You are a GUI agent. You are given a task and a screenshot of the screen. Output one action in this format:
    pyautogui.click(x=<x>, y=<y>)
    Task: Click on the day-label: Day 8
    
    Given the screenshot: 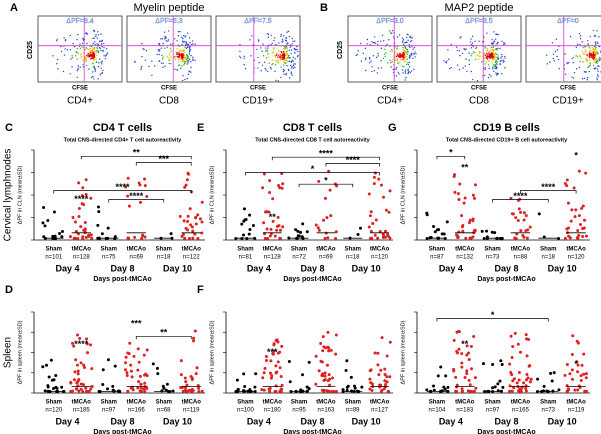 What is the action you would take?
    pyautogui.click(x=312, y=421)
    